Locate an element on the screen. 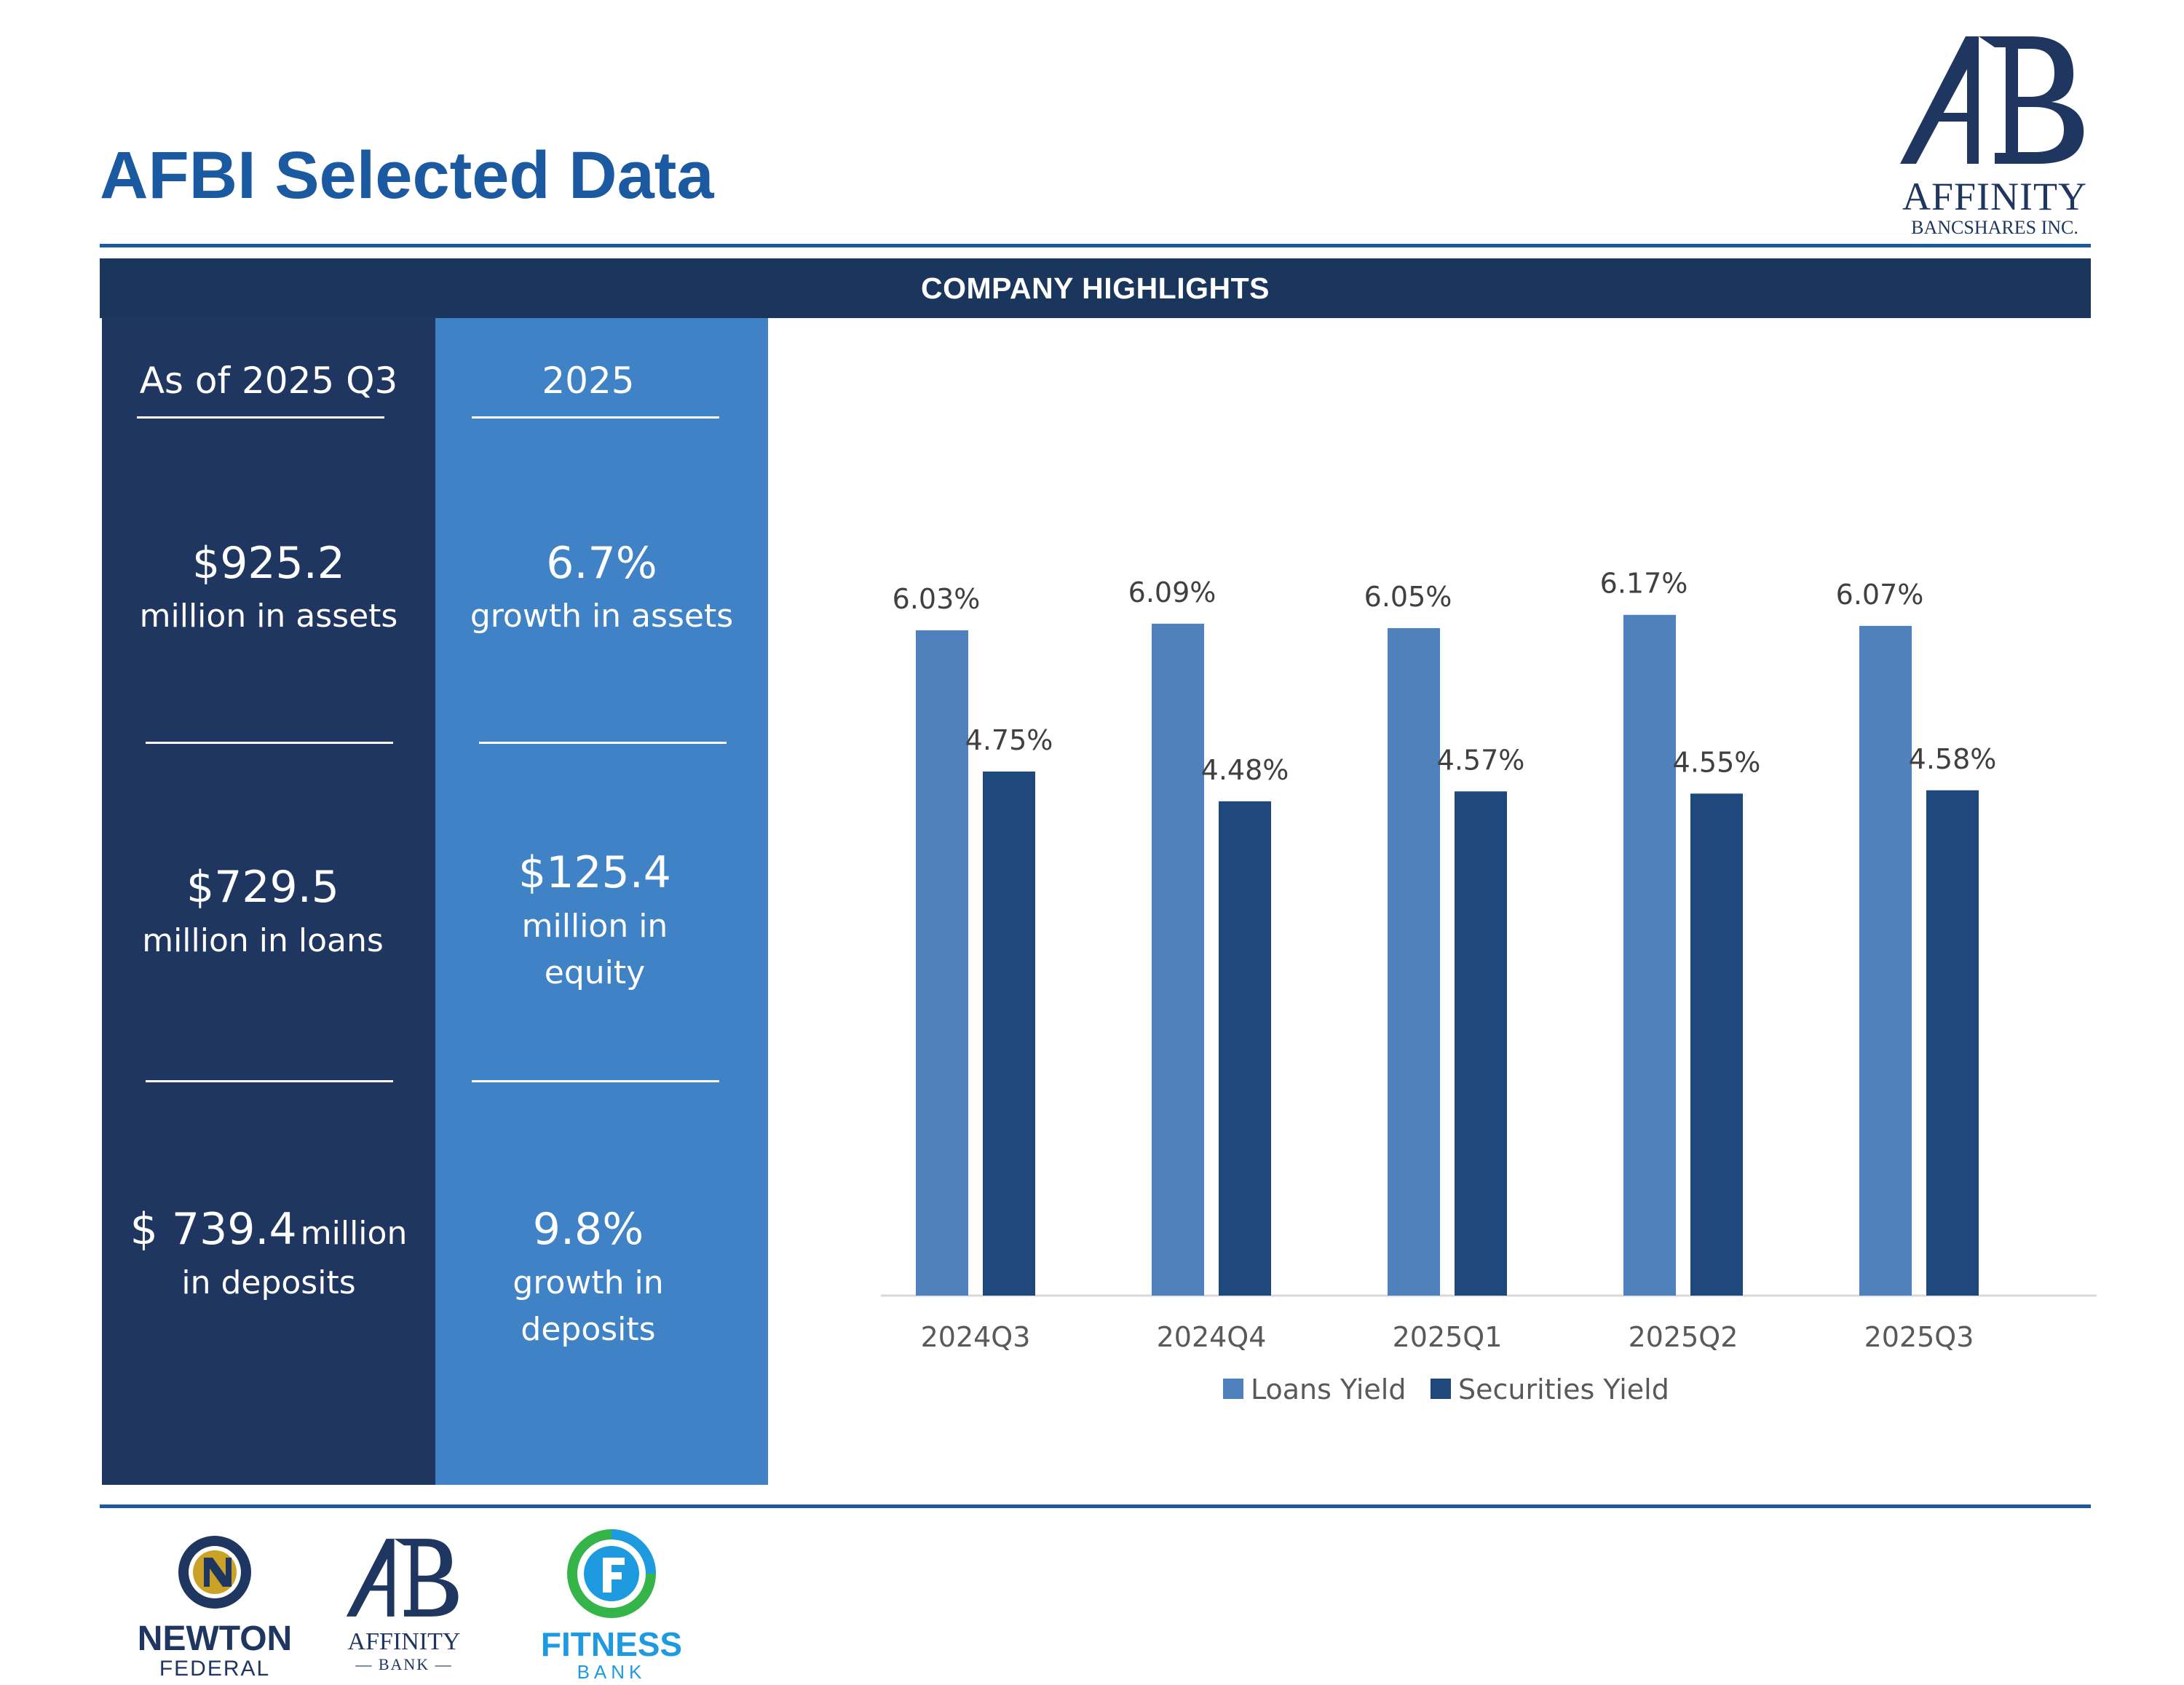 The width and height of the screenshot is (2184, 1685). loans-label: million in loans is located at coordinates (263, 940).